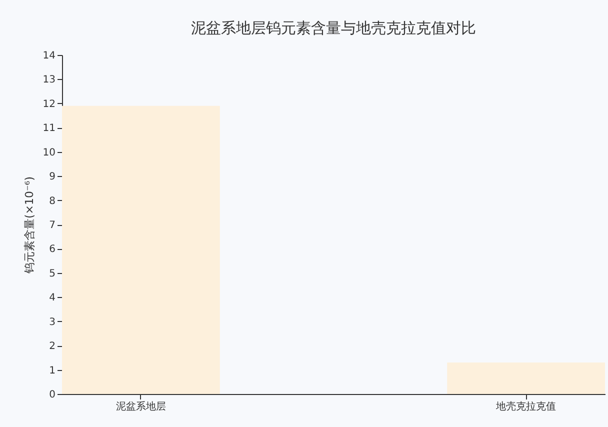 The height and width of the screenshot is (427, 608). I want to click on x-tick-label: 地壳克拉克值, so click(525, 406).